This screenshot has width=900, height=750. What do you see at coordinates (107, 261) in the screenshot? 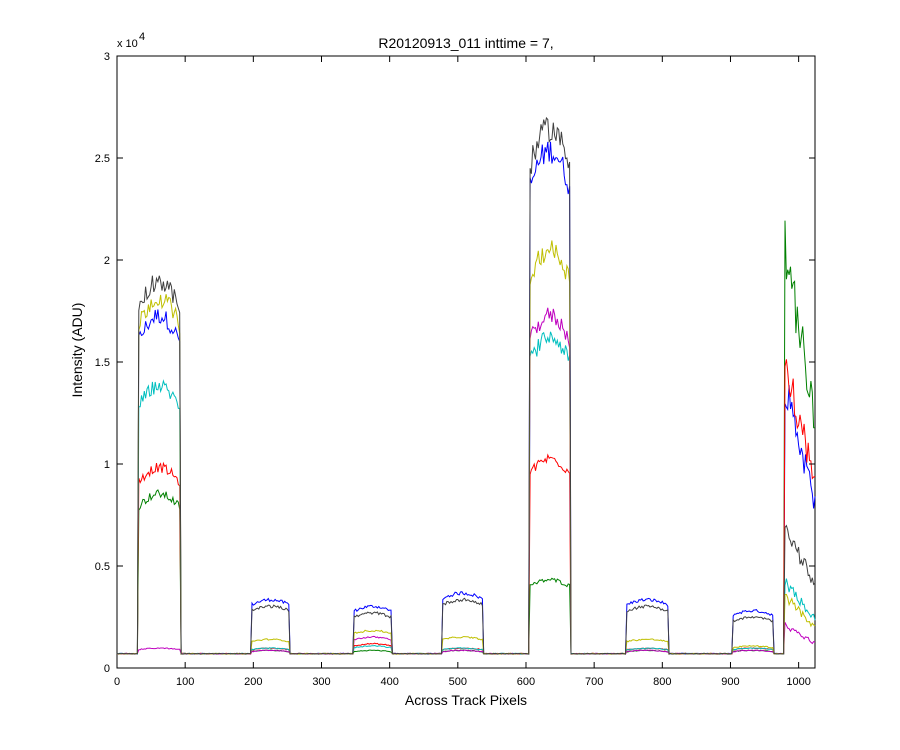
I see `y-tick-label: 2` at bounding box center [107, 261].